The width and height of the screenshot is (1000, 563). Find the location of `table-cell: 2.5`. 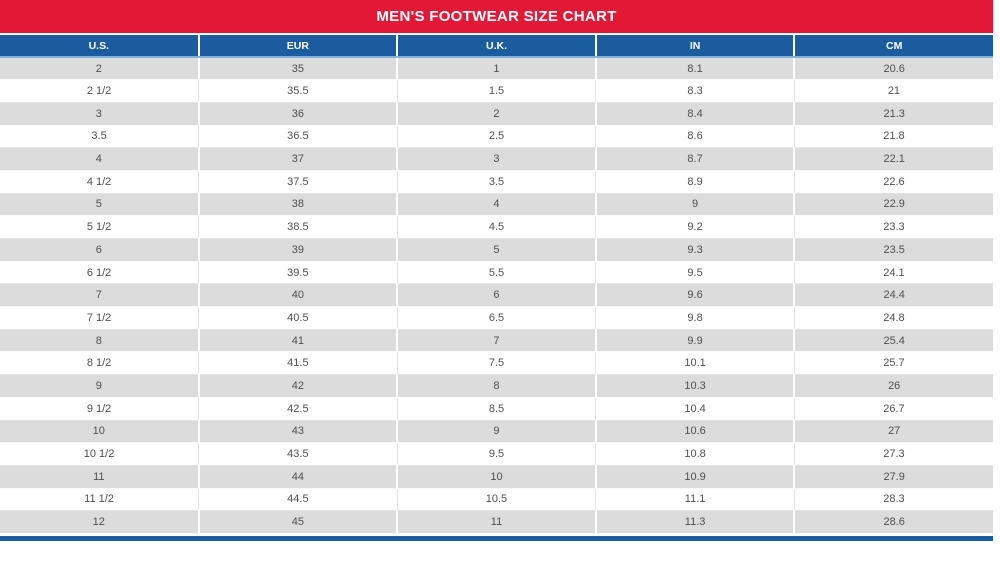

table-cell: 2.5 is located at coordinates (496, 136).